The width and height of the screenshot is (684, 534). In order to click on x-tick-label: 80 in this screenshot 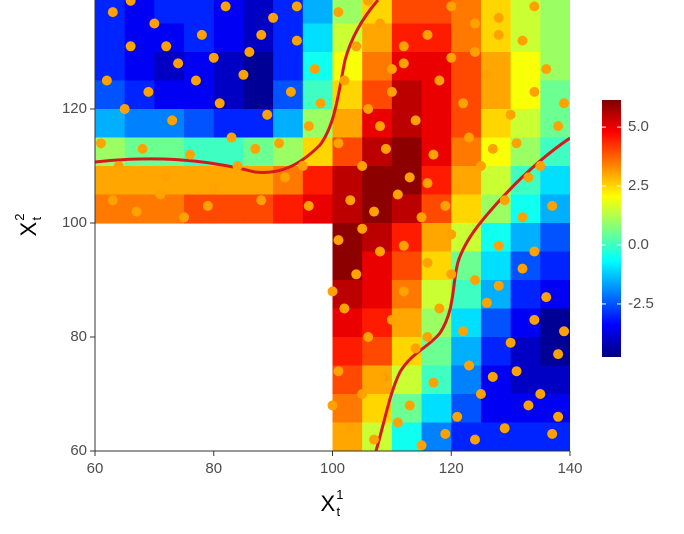, I will do `click(213, 468)`.